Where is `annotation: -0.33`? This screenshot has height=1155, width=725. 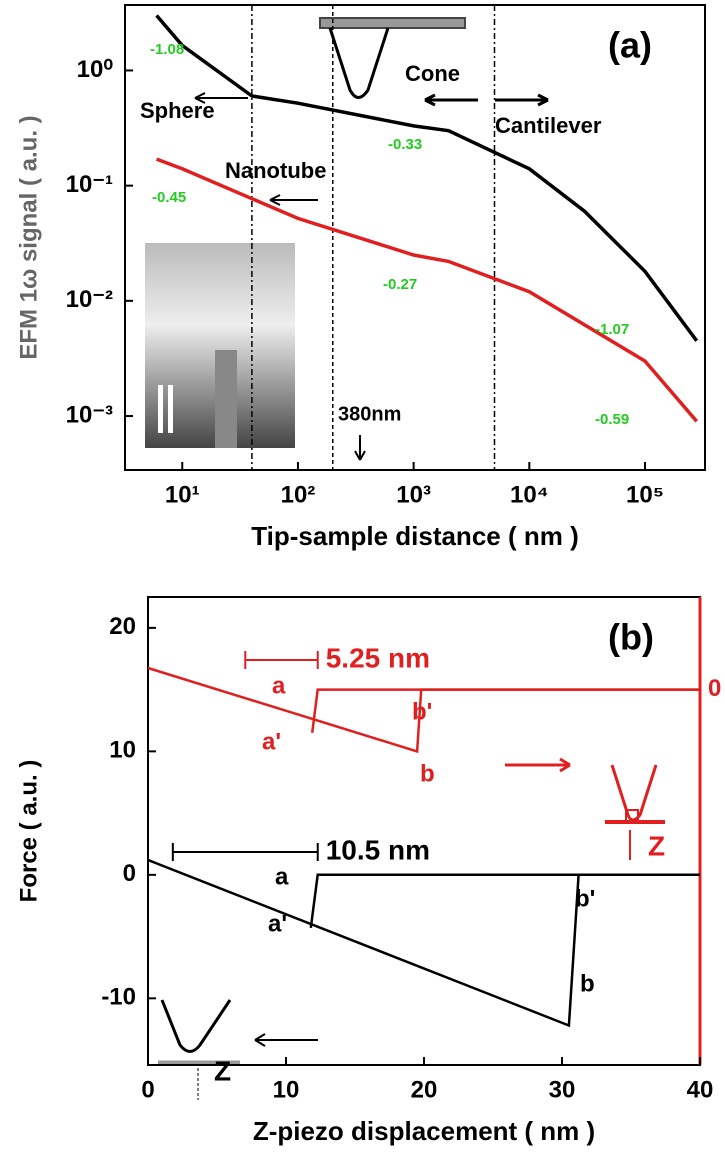
annotation: -0.33 is located at coordinates (405, 144).